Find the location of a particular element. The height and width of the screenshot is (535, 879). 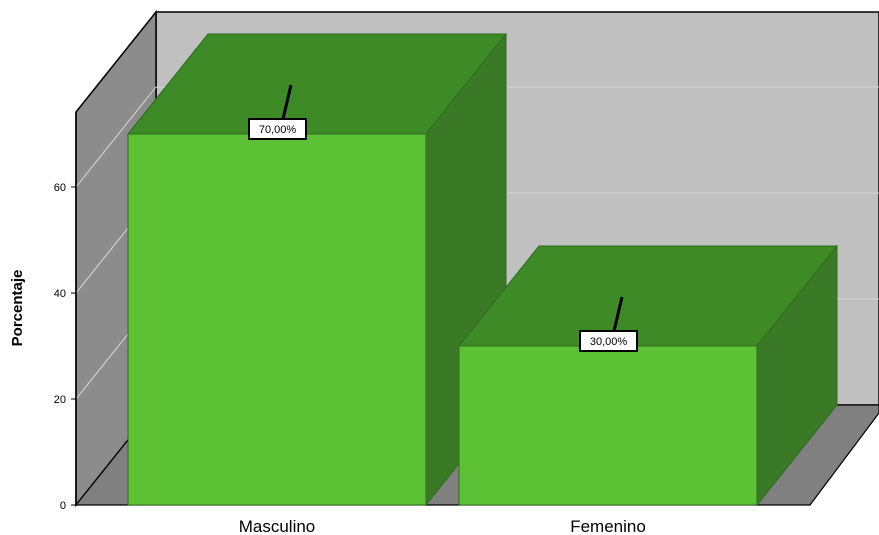

y-tick-label: 40 is located at coordinates (60, 294).